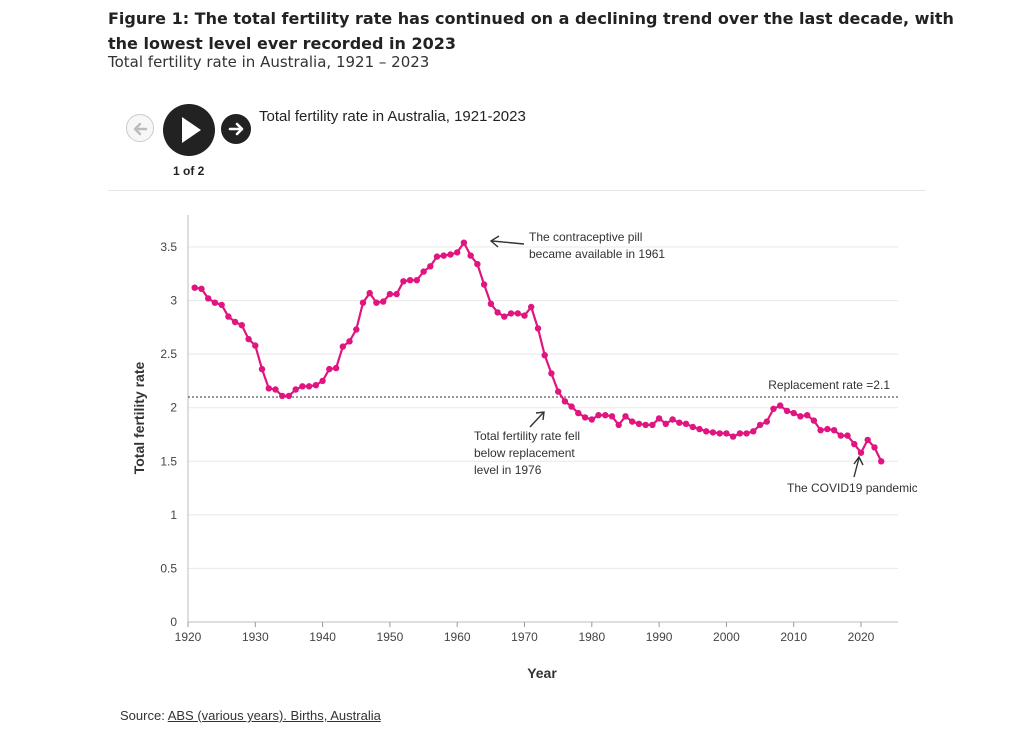  I want to click on annotation-covid-arrow, so click(858, 466).